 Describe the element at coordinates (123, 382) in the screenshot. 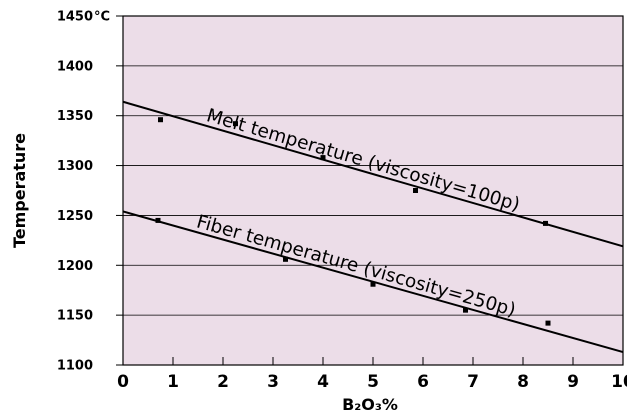

I see `x-tick-label-0: 0` at that location.